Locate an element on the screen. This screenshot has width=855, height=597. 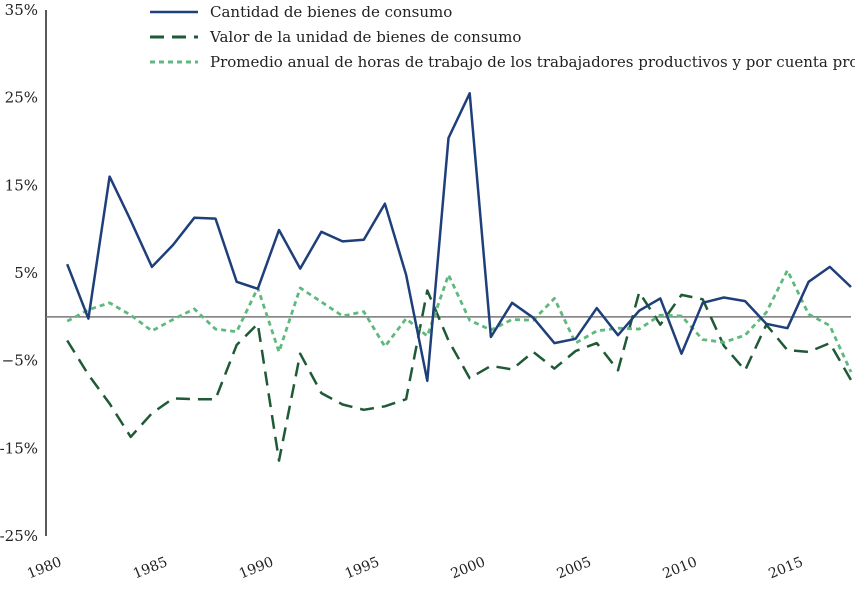
legend-label-cantidad: Cantidad de bienes de consumo is located at coordinates (331, 12).